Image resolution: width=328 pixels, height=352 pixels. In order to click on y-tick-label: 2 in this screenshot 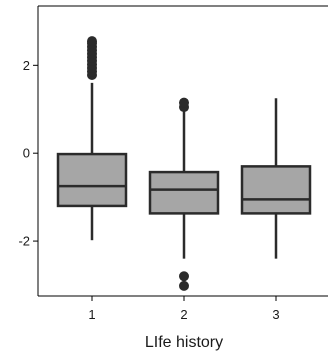, I will do `click(26, 65)`.